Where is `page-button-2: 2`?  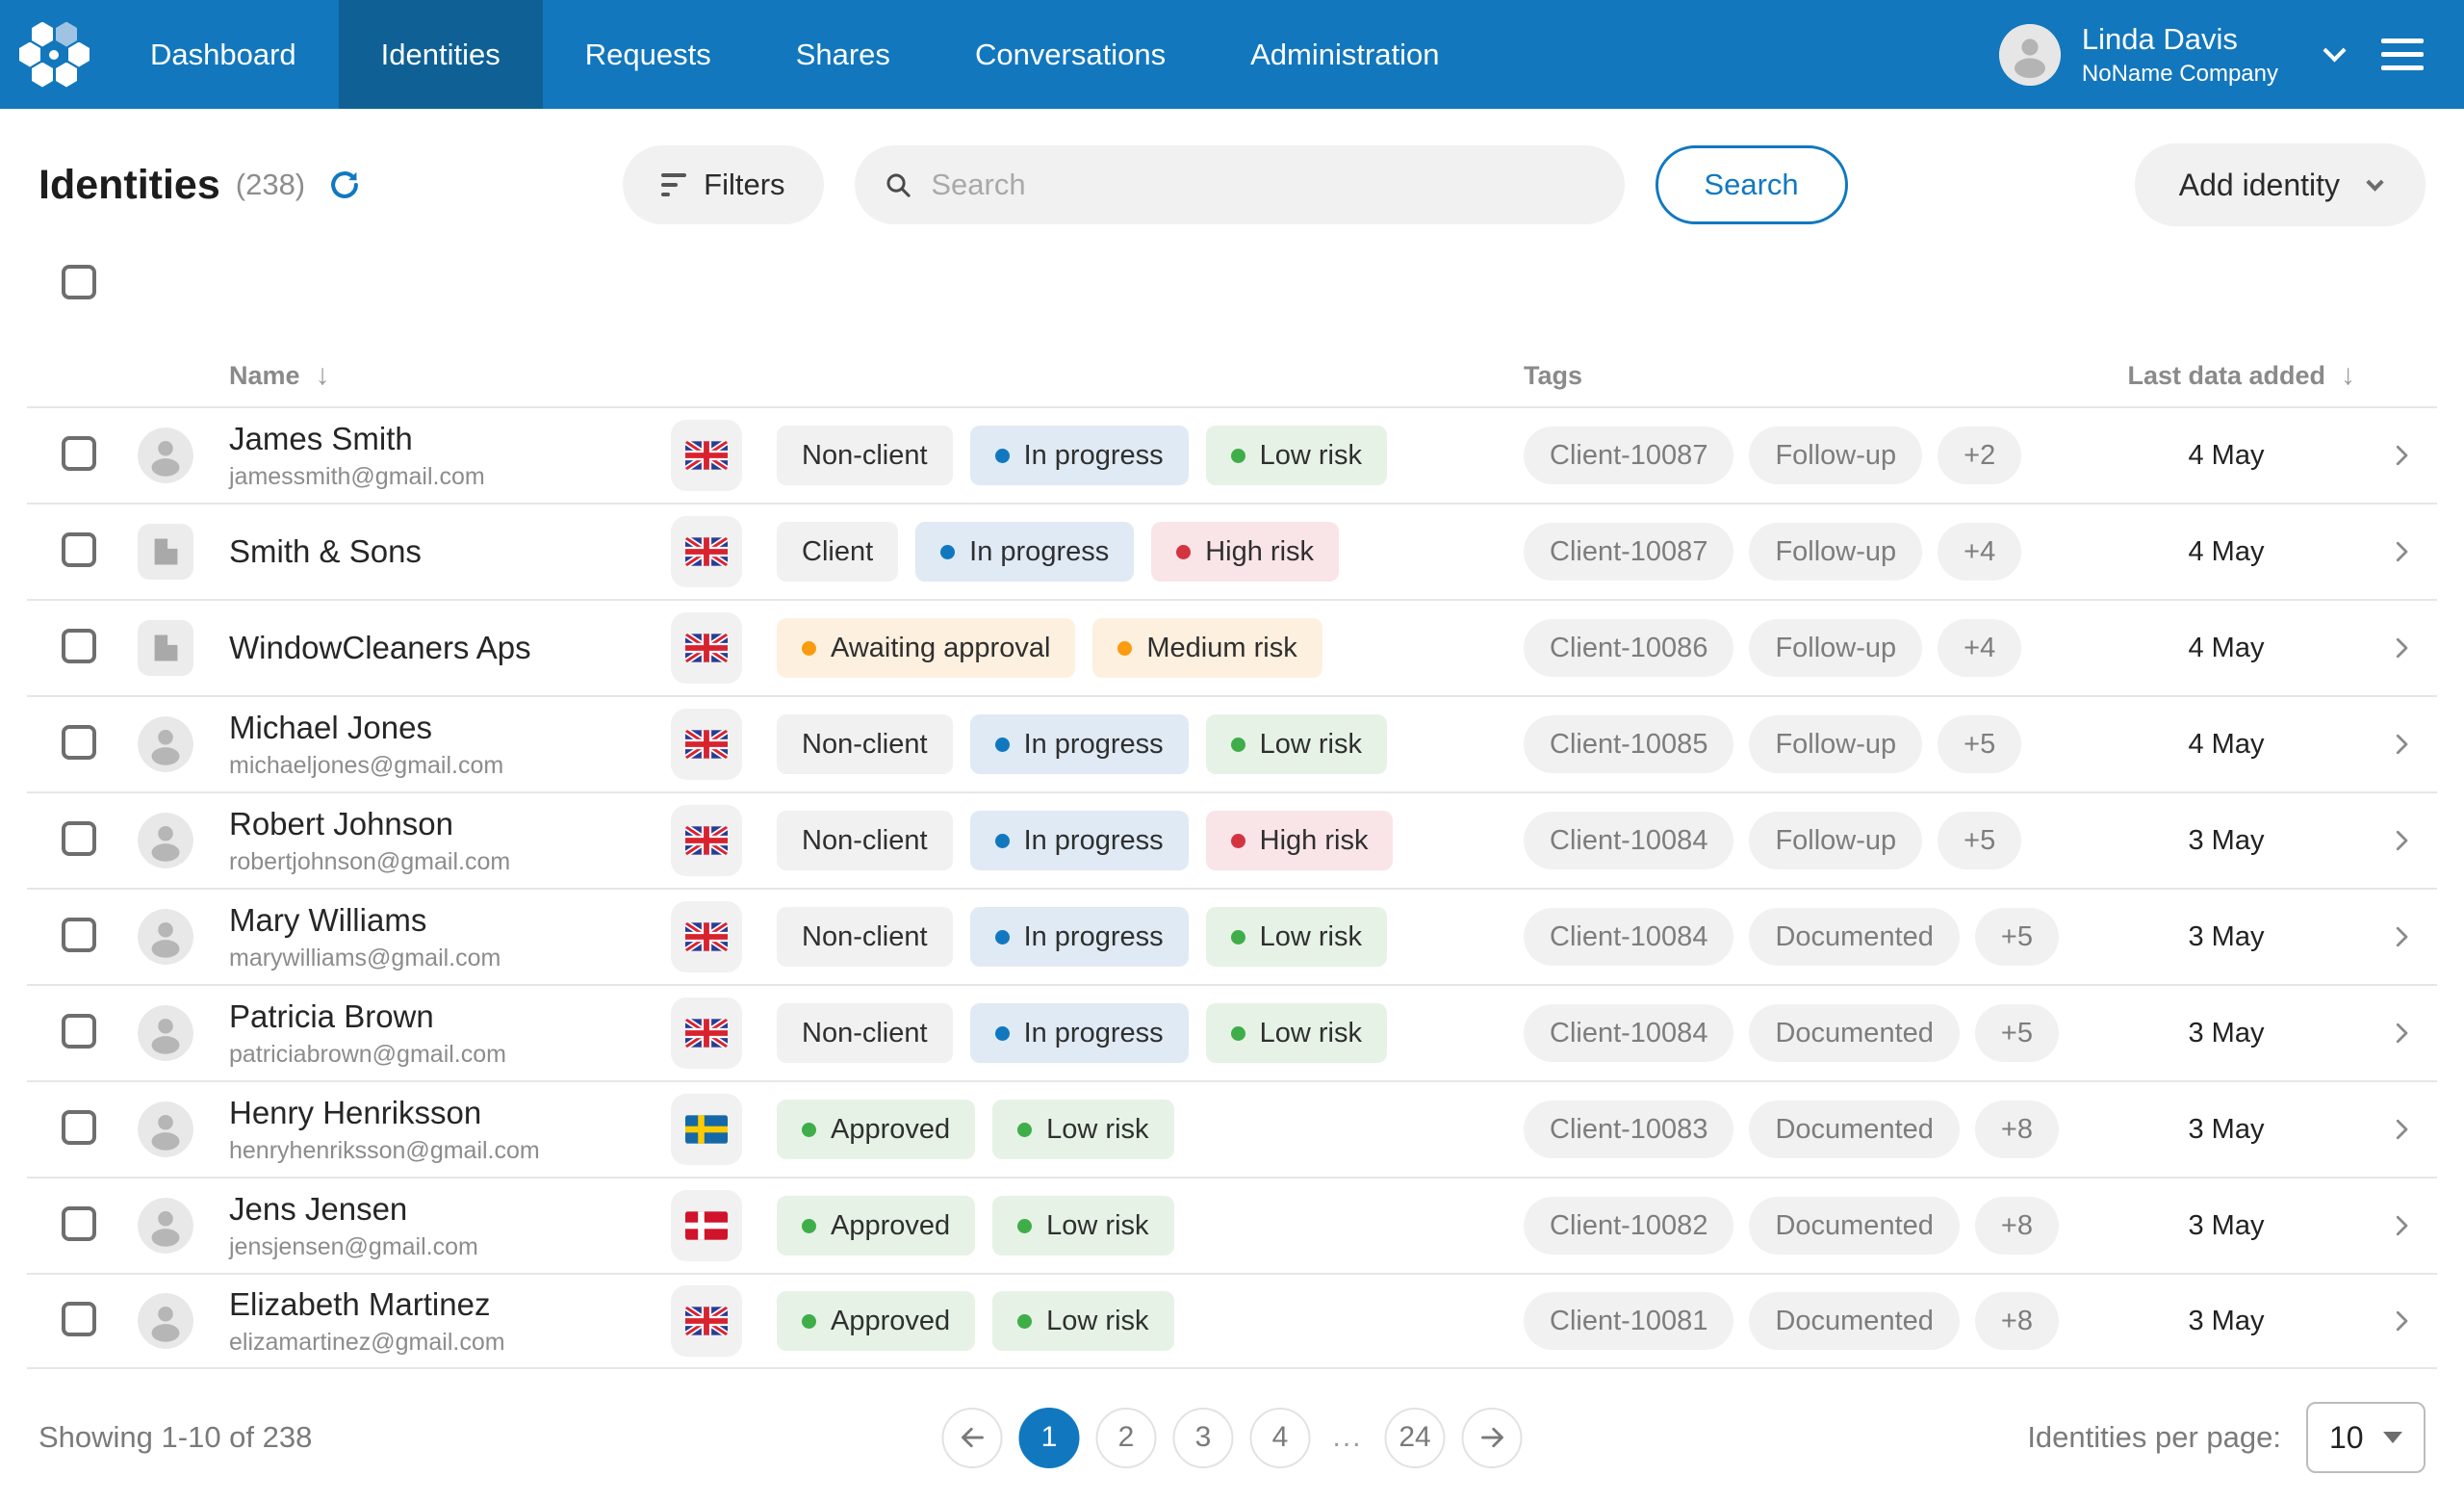
page-button-2: 2 is located at coordinates (1126, 1437).